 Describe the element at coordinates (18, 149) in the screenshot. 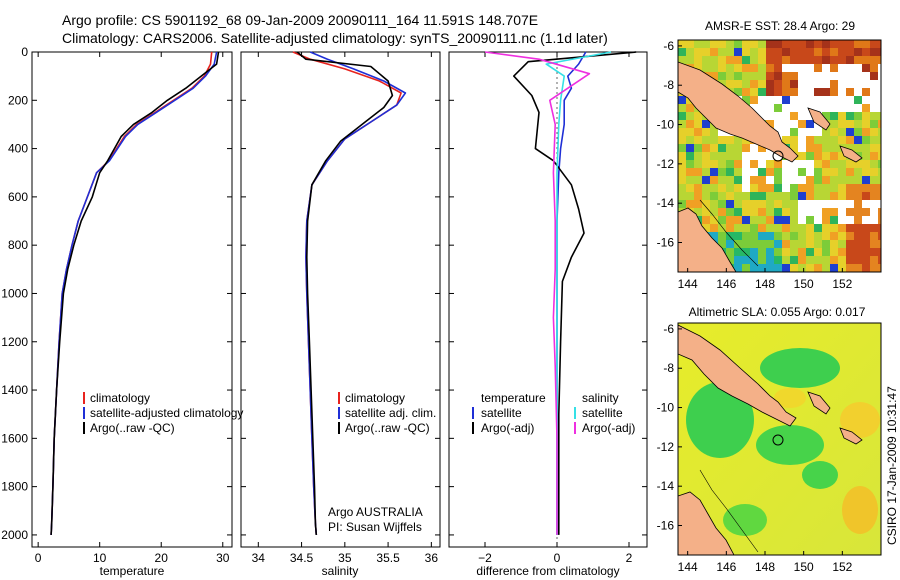

I see `y-tick-label: 400` at that location.